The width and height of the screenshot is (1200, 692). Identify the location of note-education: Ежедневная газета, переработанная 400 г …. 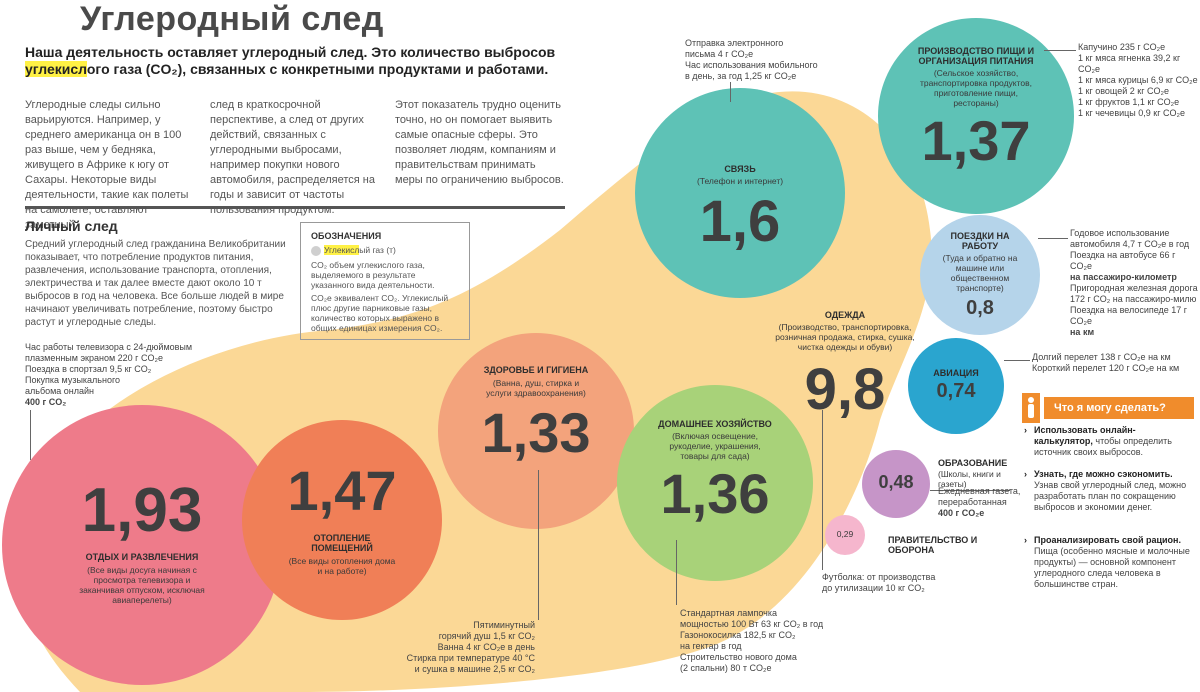
(983, 502).